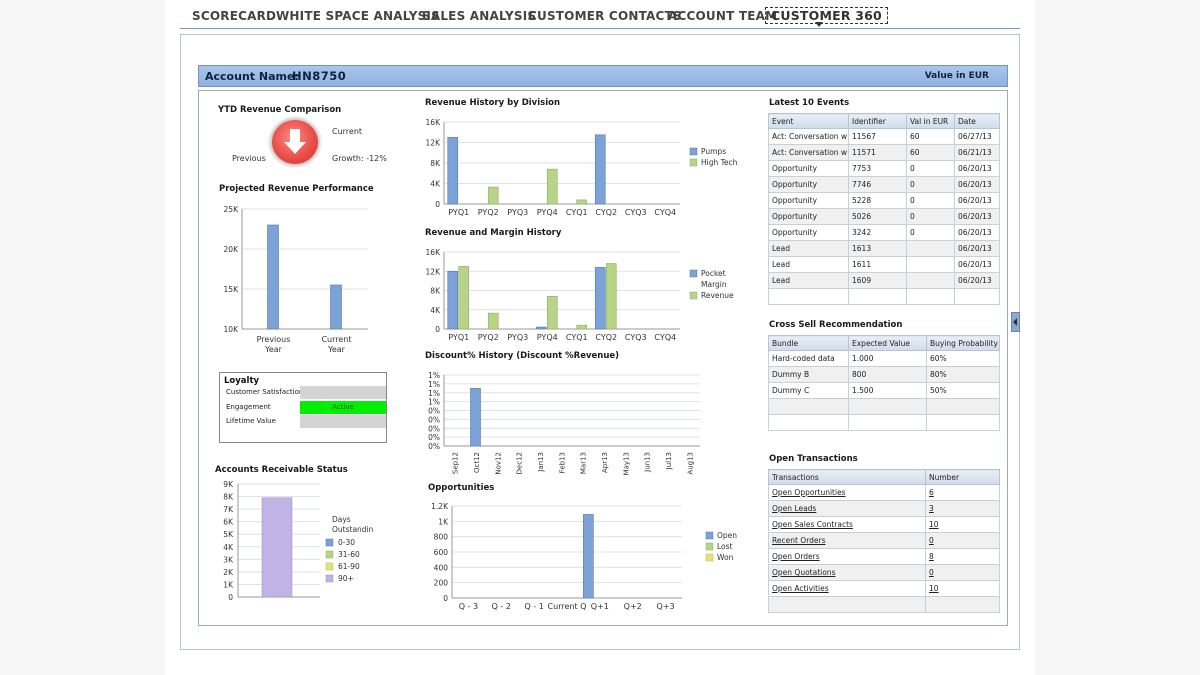 This screenshot has width=1200, height=675. I want to click on events-row: Lead 1611 06/20/13, so click(884, 264).